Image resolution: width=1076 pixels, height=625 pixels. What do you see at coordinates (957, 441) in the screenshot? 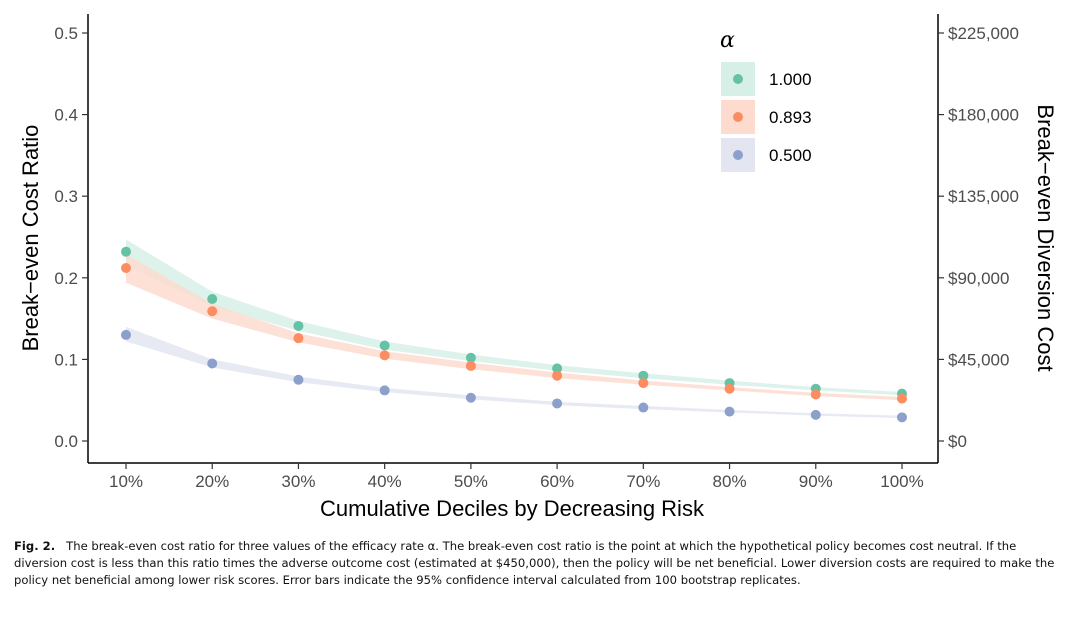
I see `y2-tick-label: $0` at bounding box center [957, 441].